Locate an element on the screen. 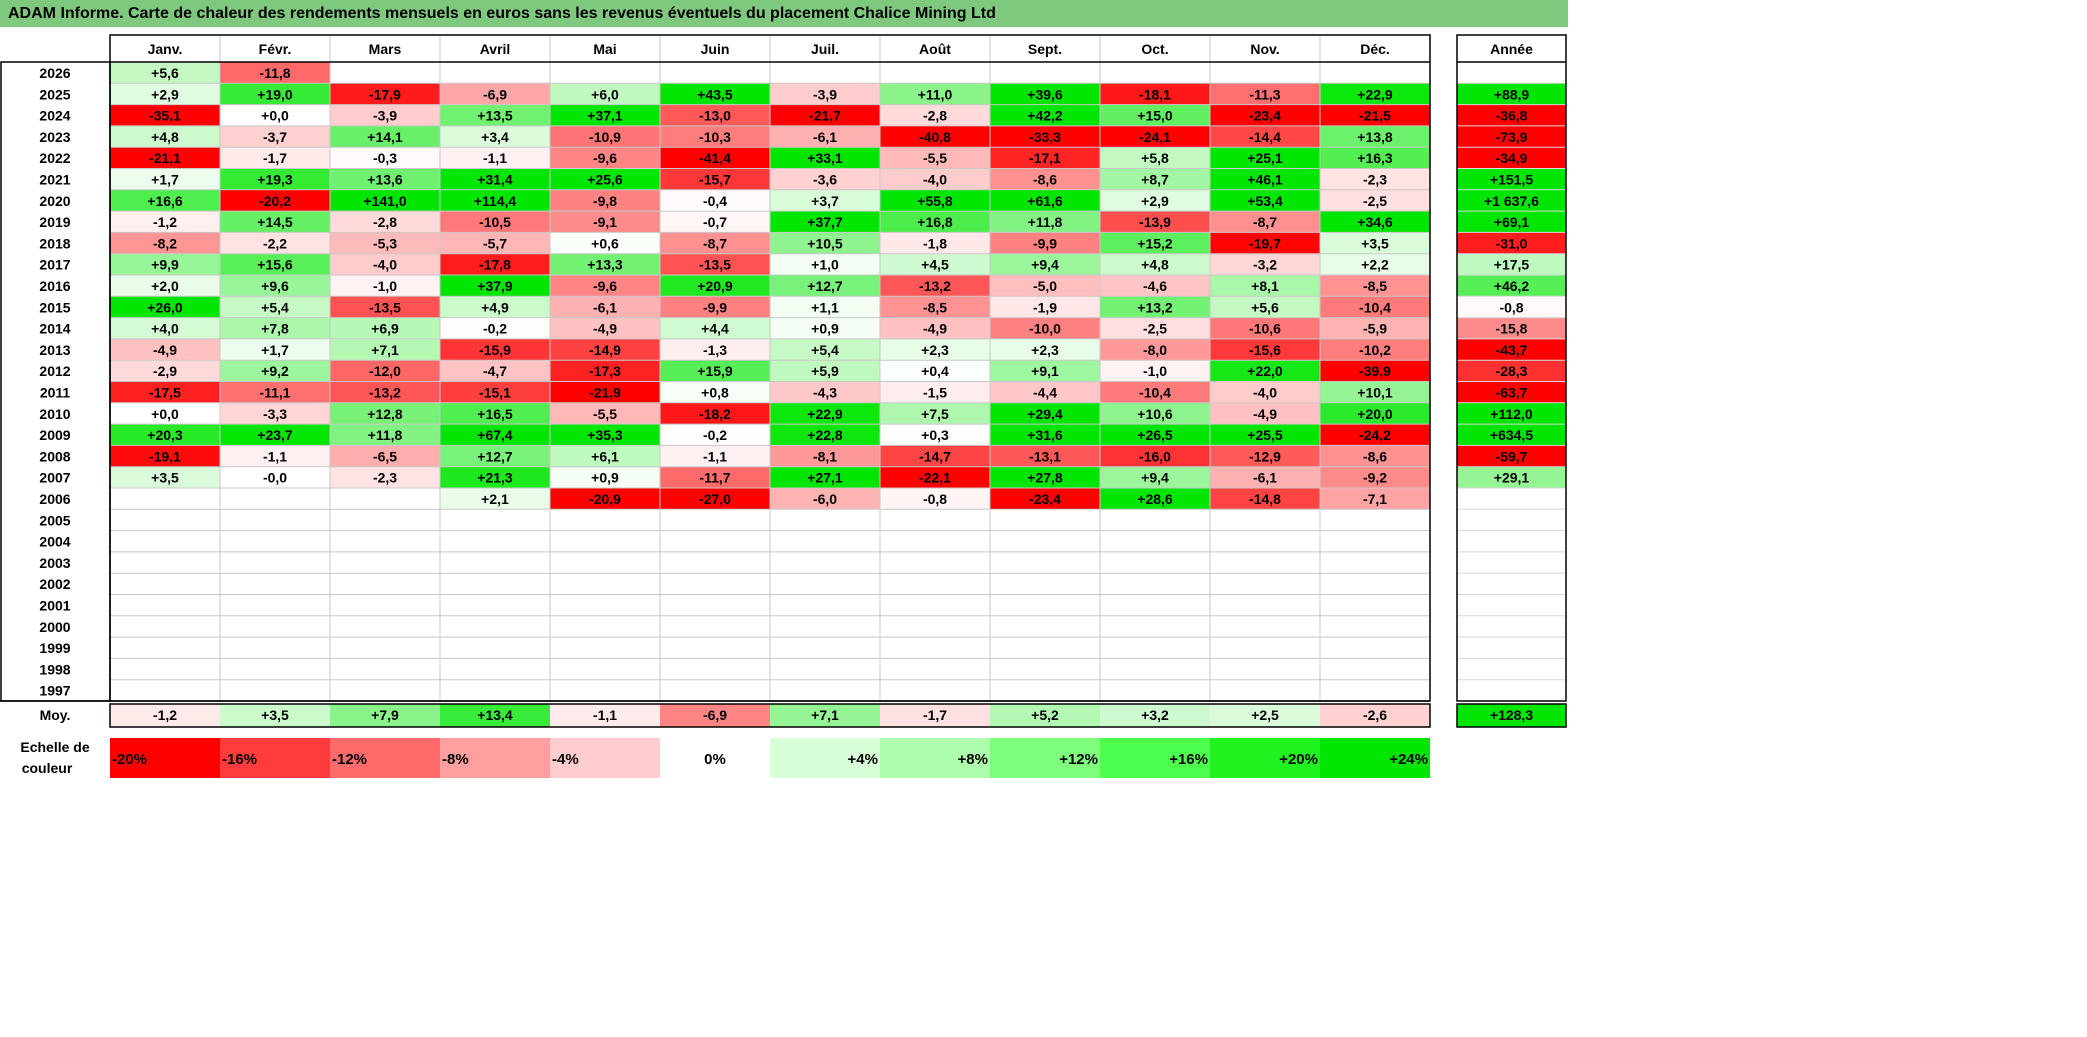  cell-value: -6,0 is located at coordinates (825, 499).